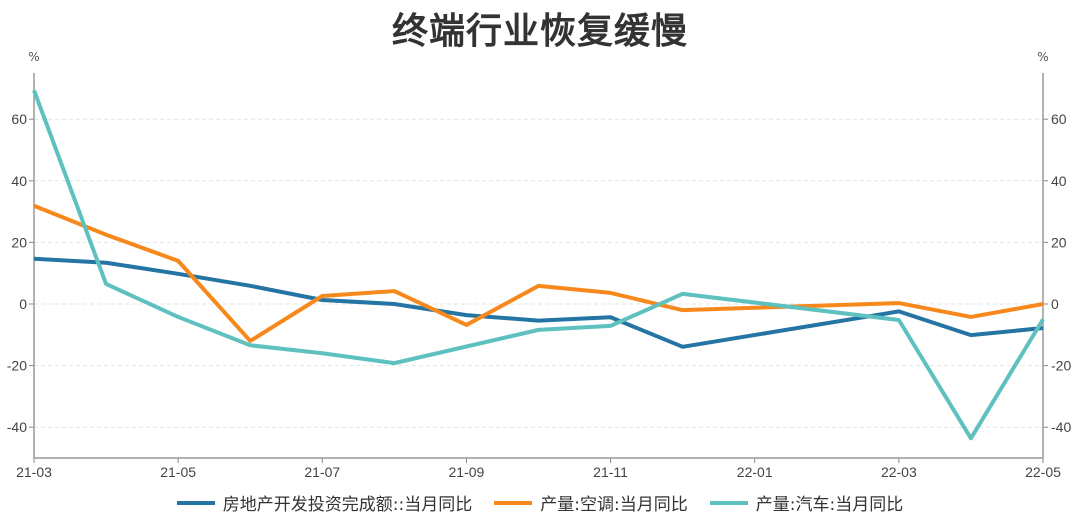  Describe the element at coordinates (755, 472) in the screenshot. I see `x-tick-label: 22-01` at that location.